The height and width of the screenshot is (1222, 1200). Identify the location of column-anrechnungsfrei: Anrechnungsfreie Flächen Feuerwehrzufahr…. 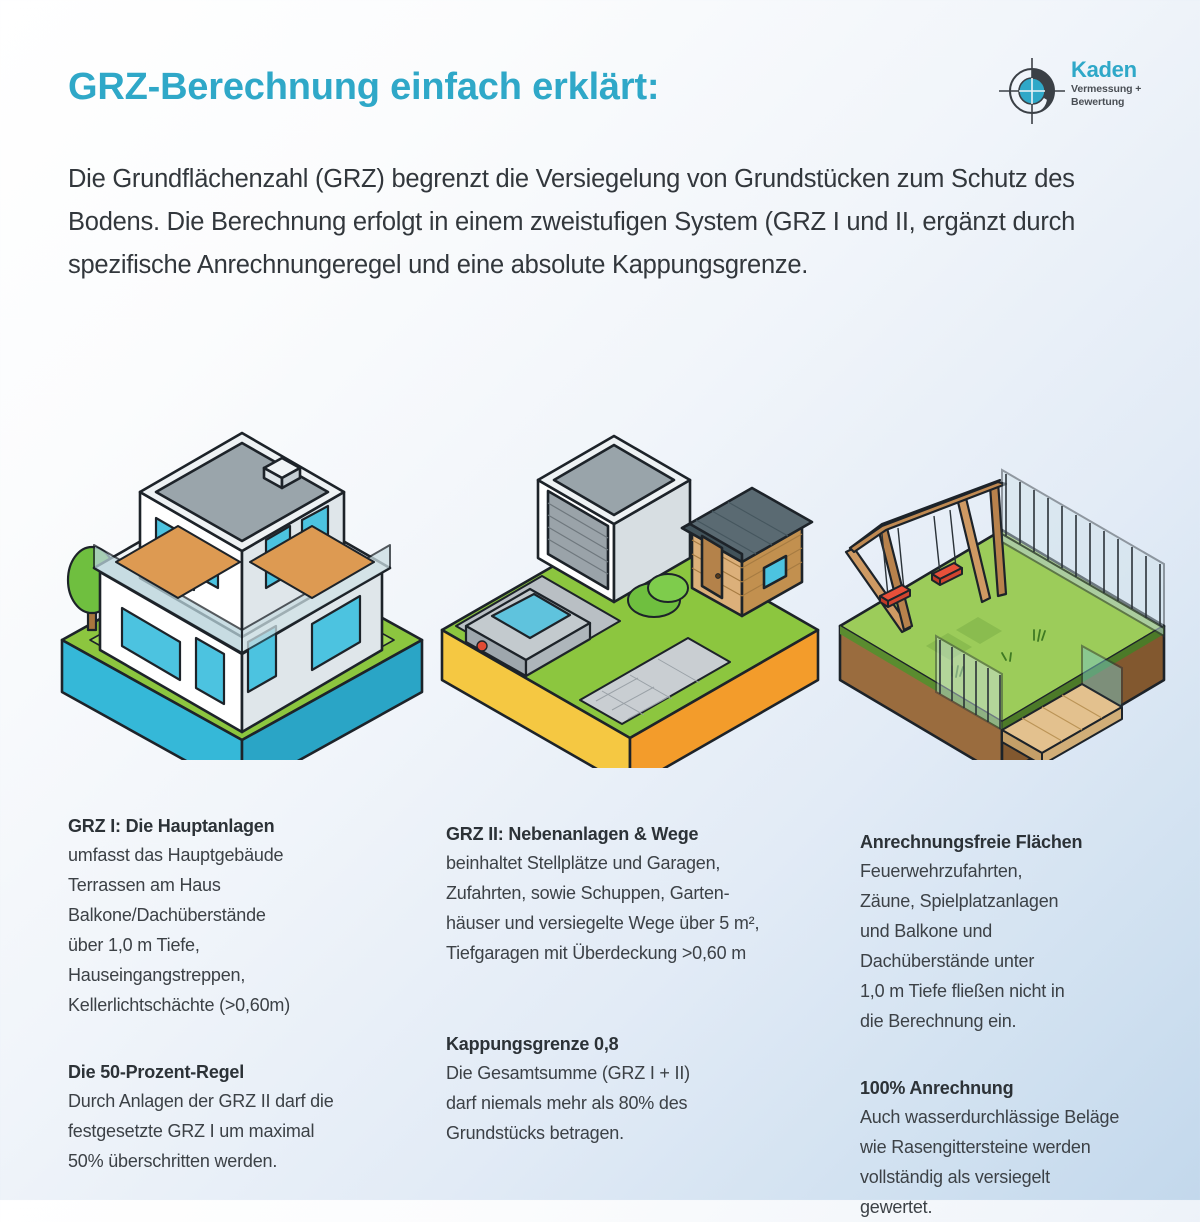
(1025, 1025).